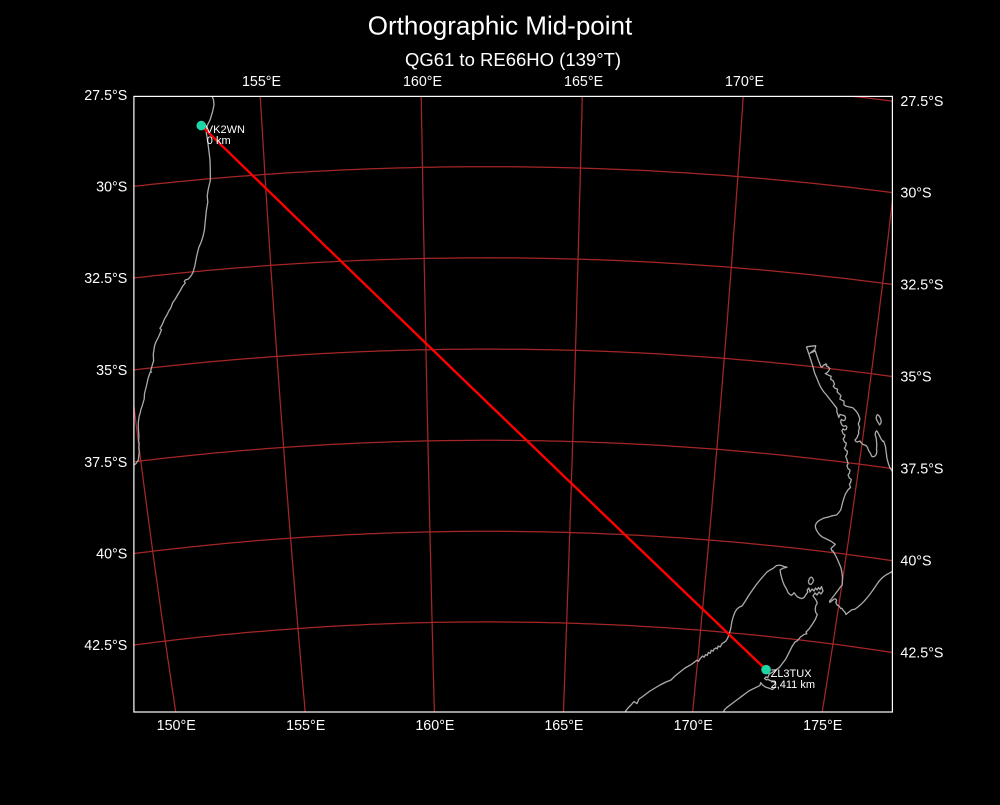  I want to click on svg-text: 2,411 km, so click(793, 685).